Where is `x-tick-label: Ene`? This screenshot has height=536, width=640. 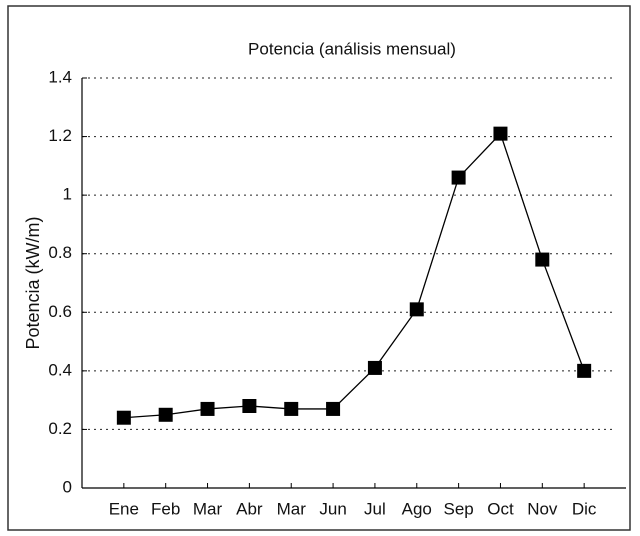
x-tick-label: Ene is located at coordinates (124, 508).